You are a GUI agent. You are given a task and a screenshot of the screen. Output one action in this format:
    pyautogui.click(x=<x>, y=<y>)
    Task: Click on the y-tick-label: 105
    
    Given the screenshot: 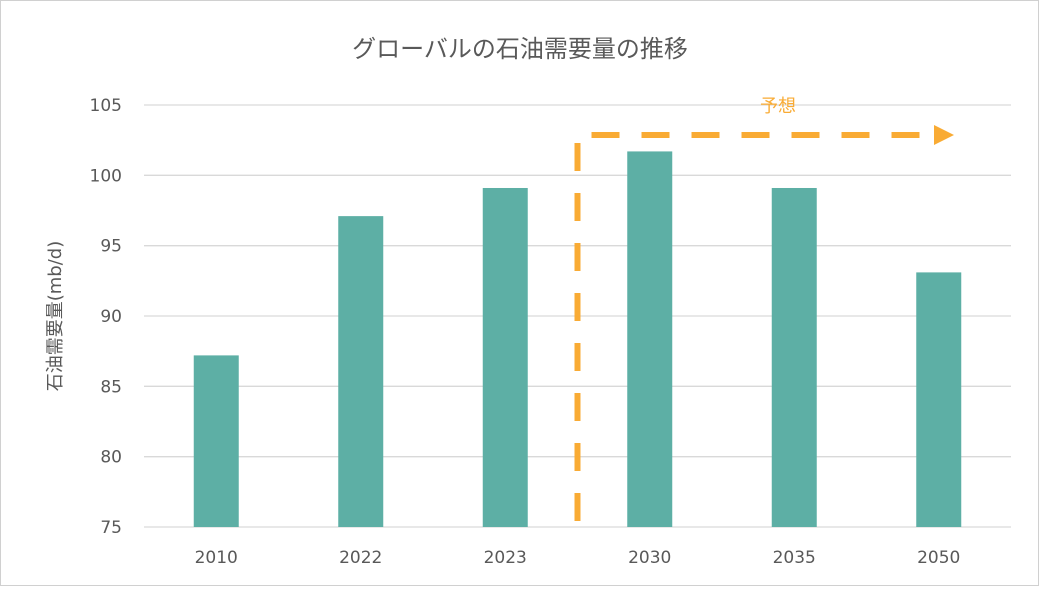 What is the action you would take?
    pyautogui.click(x=106, y=106)
    